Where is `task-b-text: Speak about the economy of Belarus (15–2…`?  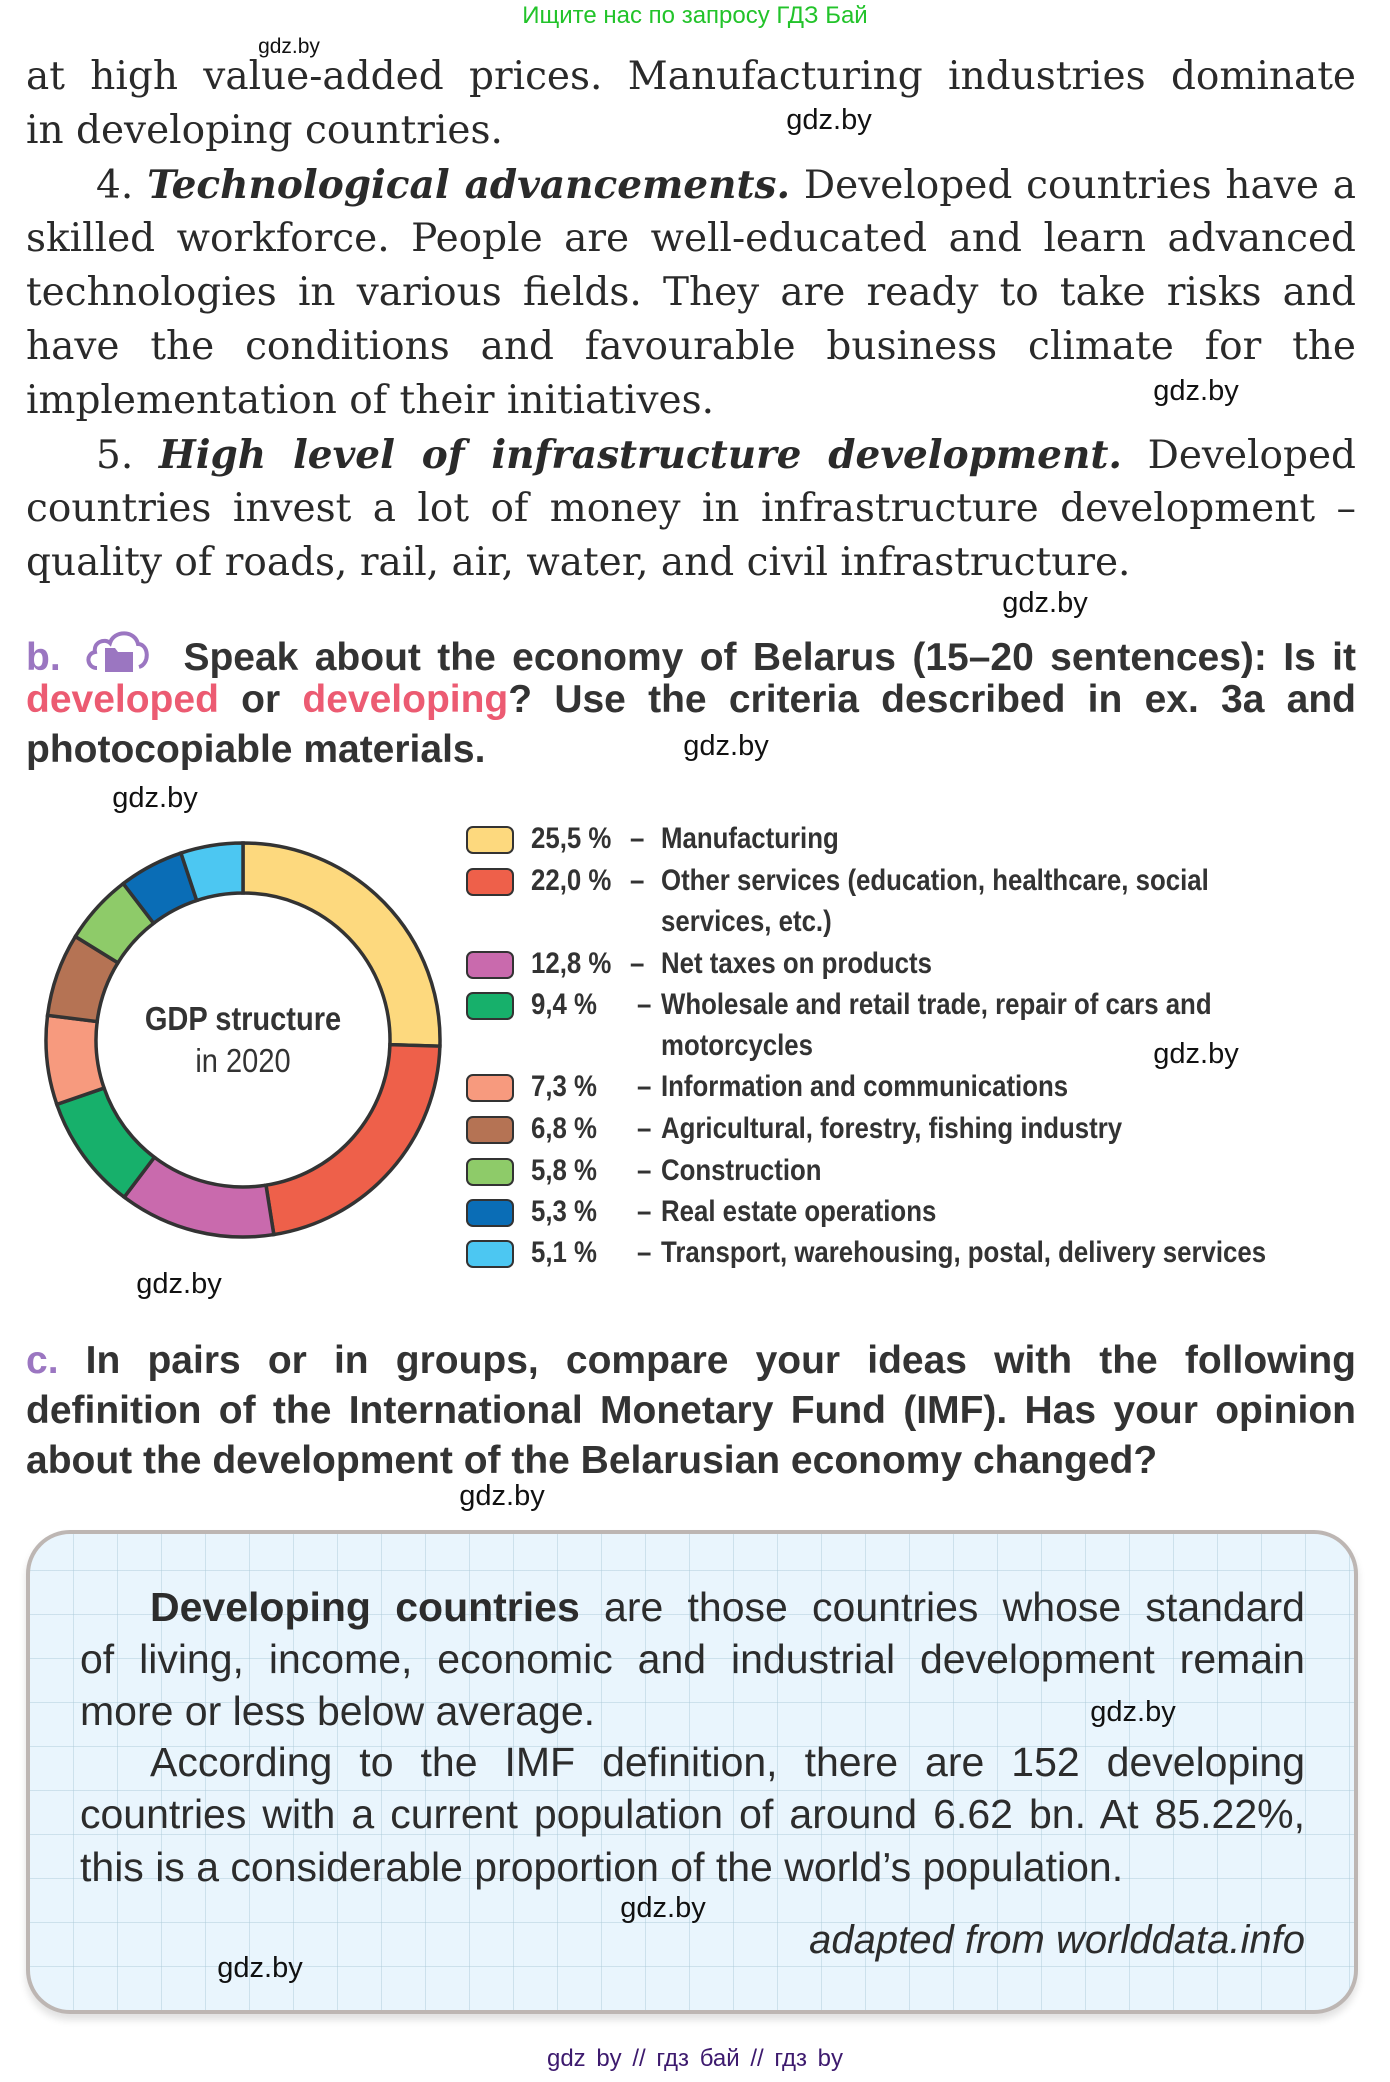 task-b-text: Speak about the economy of Belarus (15–2… is located at coordinates (770, 657).